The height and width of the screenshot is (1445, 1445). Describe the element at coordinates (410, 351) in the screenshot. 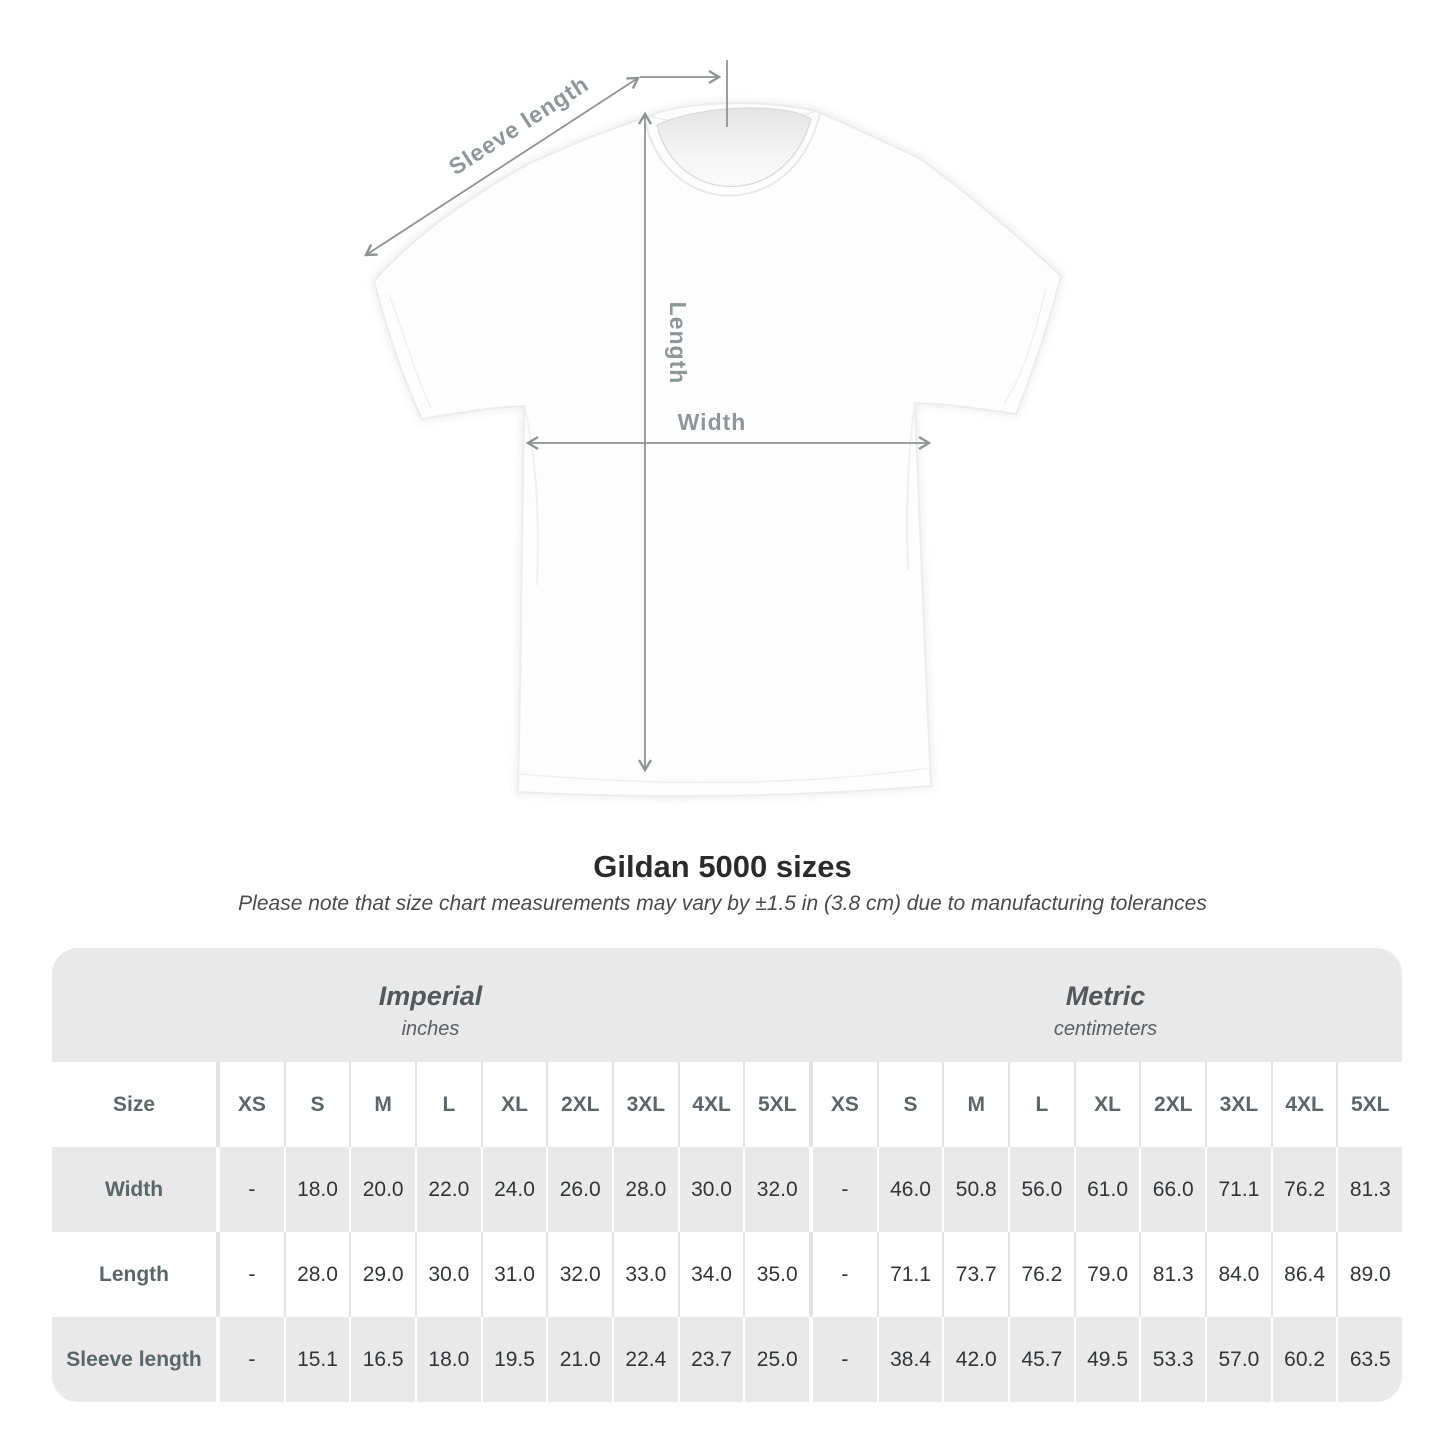

I see `left-cuff-seam` at that location.